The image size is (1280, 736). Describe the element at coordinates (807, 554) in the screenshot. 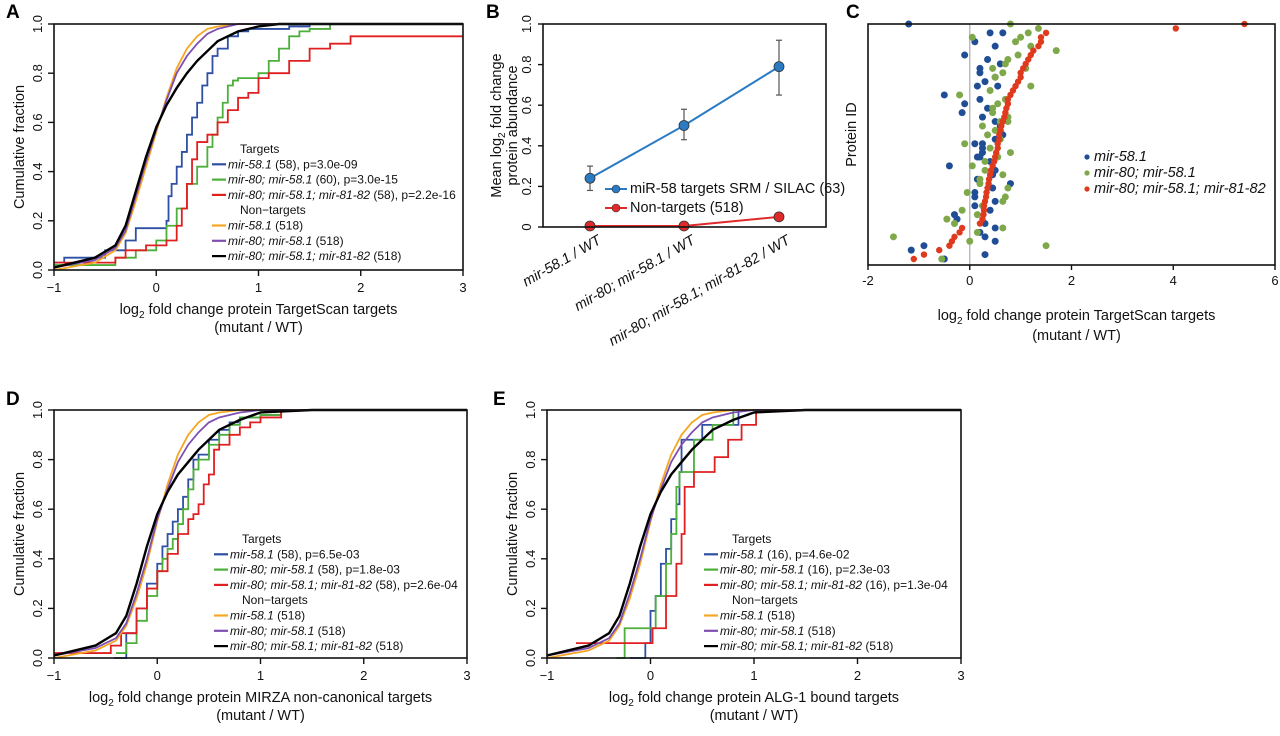

I see `legend-entry-stats: (16), p=4.6e-02` at that location.